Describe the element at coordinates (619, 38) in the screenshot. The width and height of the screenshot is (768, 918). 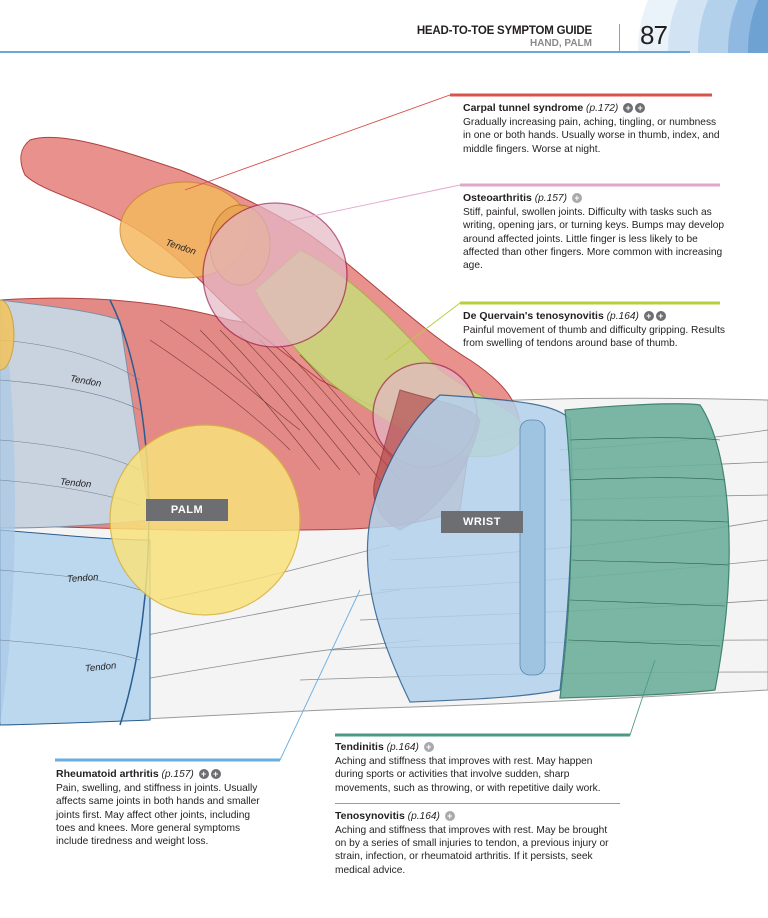
I see `header-divider` at that location.